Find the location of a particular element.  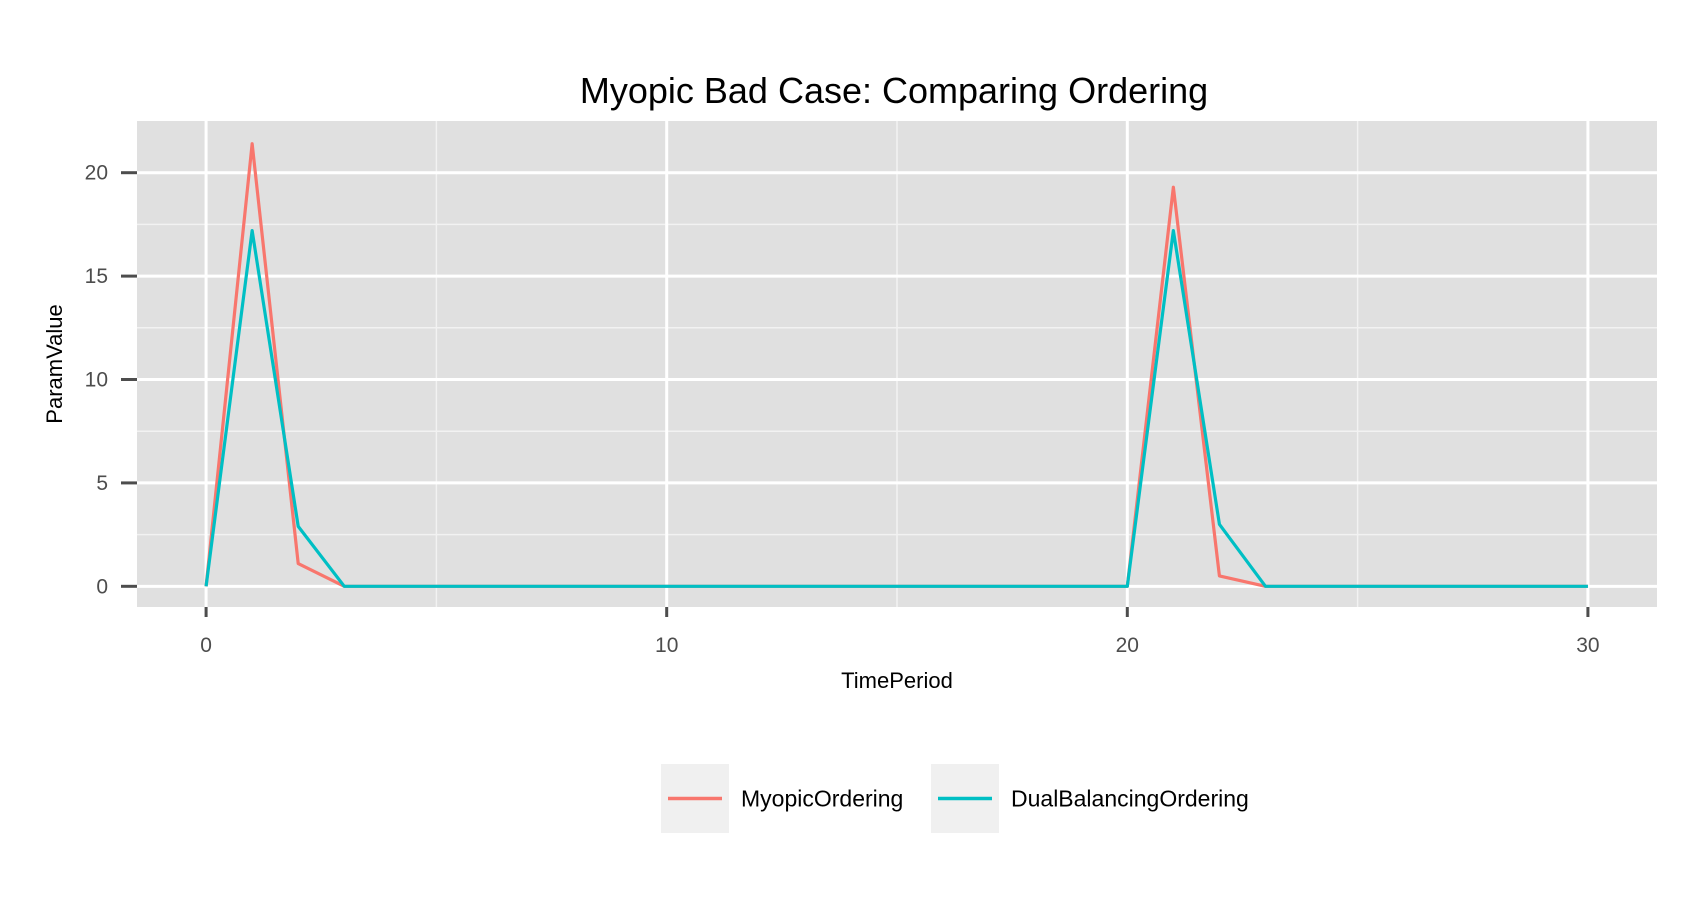

y-tick-label: 15 is located at coordinates (96, 276).